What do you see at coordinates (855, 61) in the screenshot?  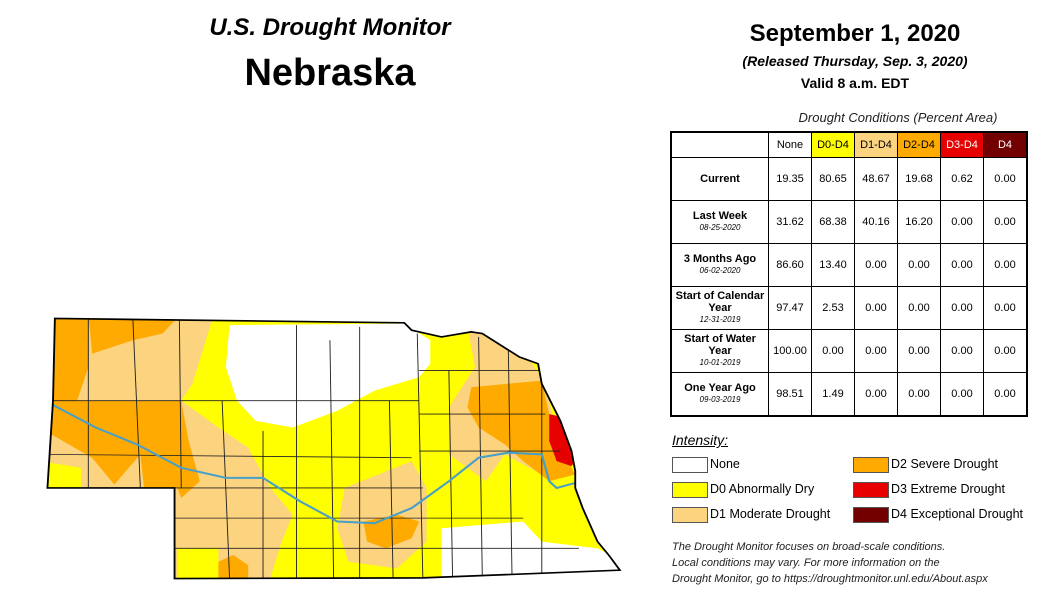 I see `release-date: (Released Thursday, Sep. 3, 2020)` at bounding box center [855, 61].